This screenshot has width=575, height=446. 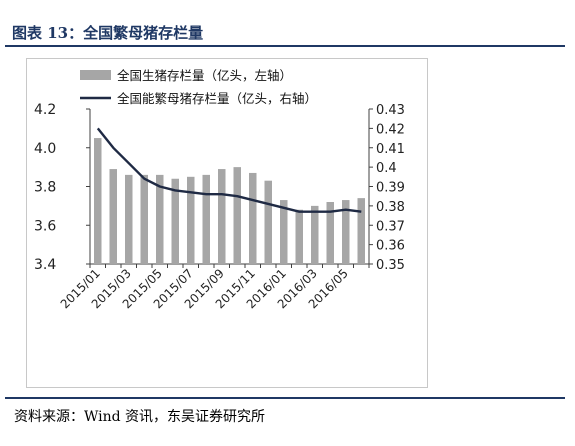 I want to click on left-tick-label: 3.6, so click(x=45, y=226).